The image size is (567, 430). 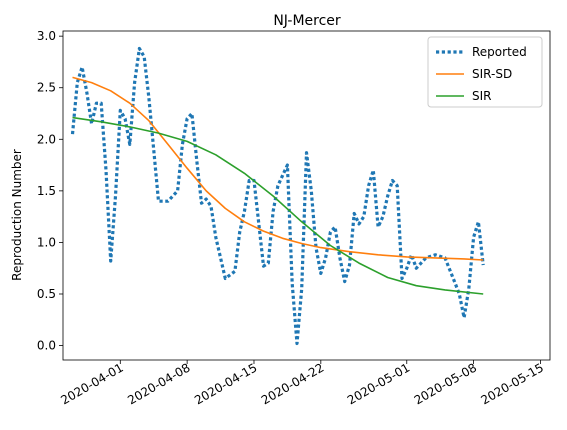 What do you see at coordinates (307, 21) in the screenshot?
I see `chart-title: NJ-Mercer` at bounding box center [307, 21].